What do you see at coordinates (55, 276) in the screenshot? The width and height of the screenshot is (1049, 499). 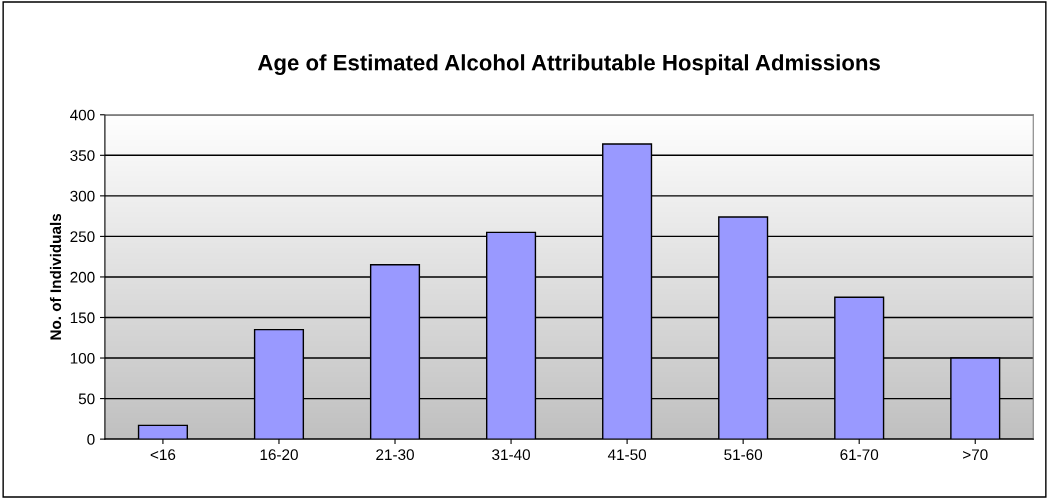 I see `y-axis-title: No. of Individuals` at bounding box center [55, 276].